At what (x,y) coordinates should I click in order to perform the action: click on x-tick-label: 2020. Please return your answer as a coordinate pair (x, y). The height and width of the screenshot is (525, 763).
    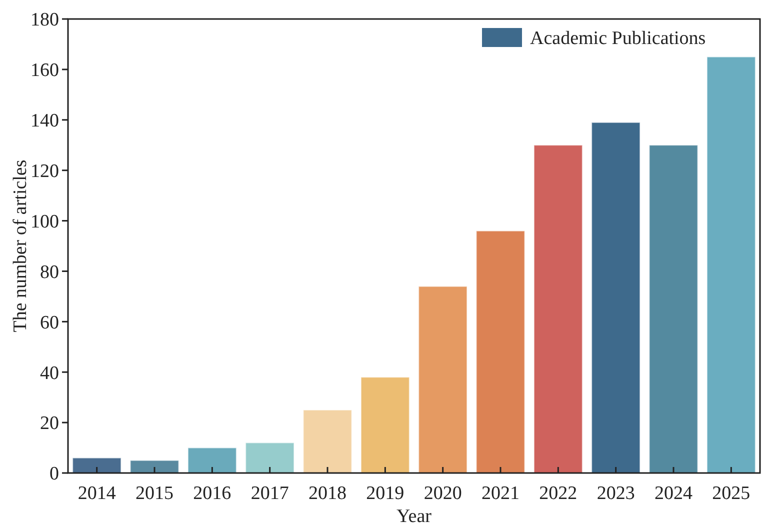
    Looking at the image, I should click on (443, 493).